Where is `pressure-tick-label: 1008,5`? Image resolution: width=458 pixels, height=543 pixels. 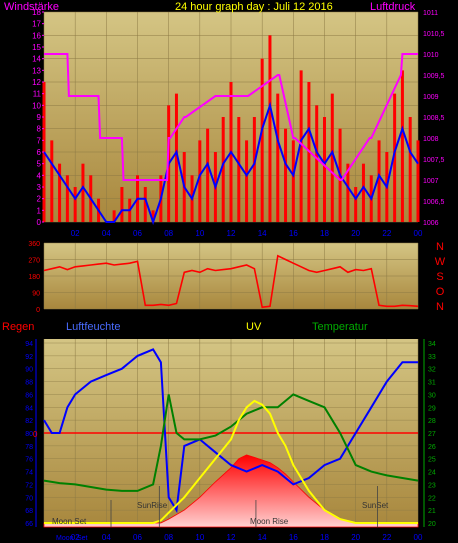 pressure-tick-label: 1008,5 is located at coordinates (434, 118).